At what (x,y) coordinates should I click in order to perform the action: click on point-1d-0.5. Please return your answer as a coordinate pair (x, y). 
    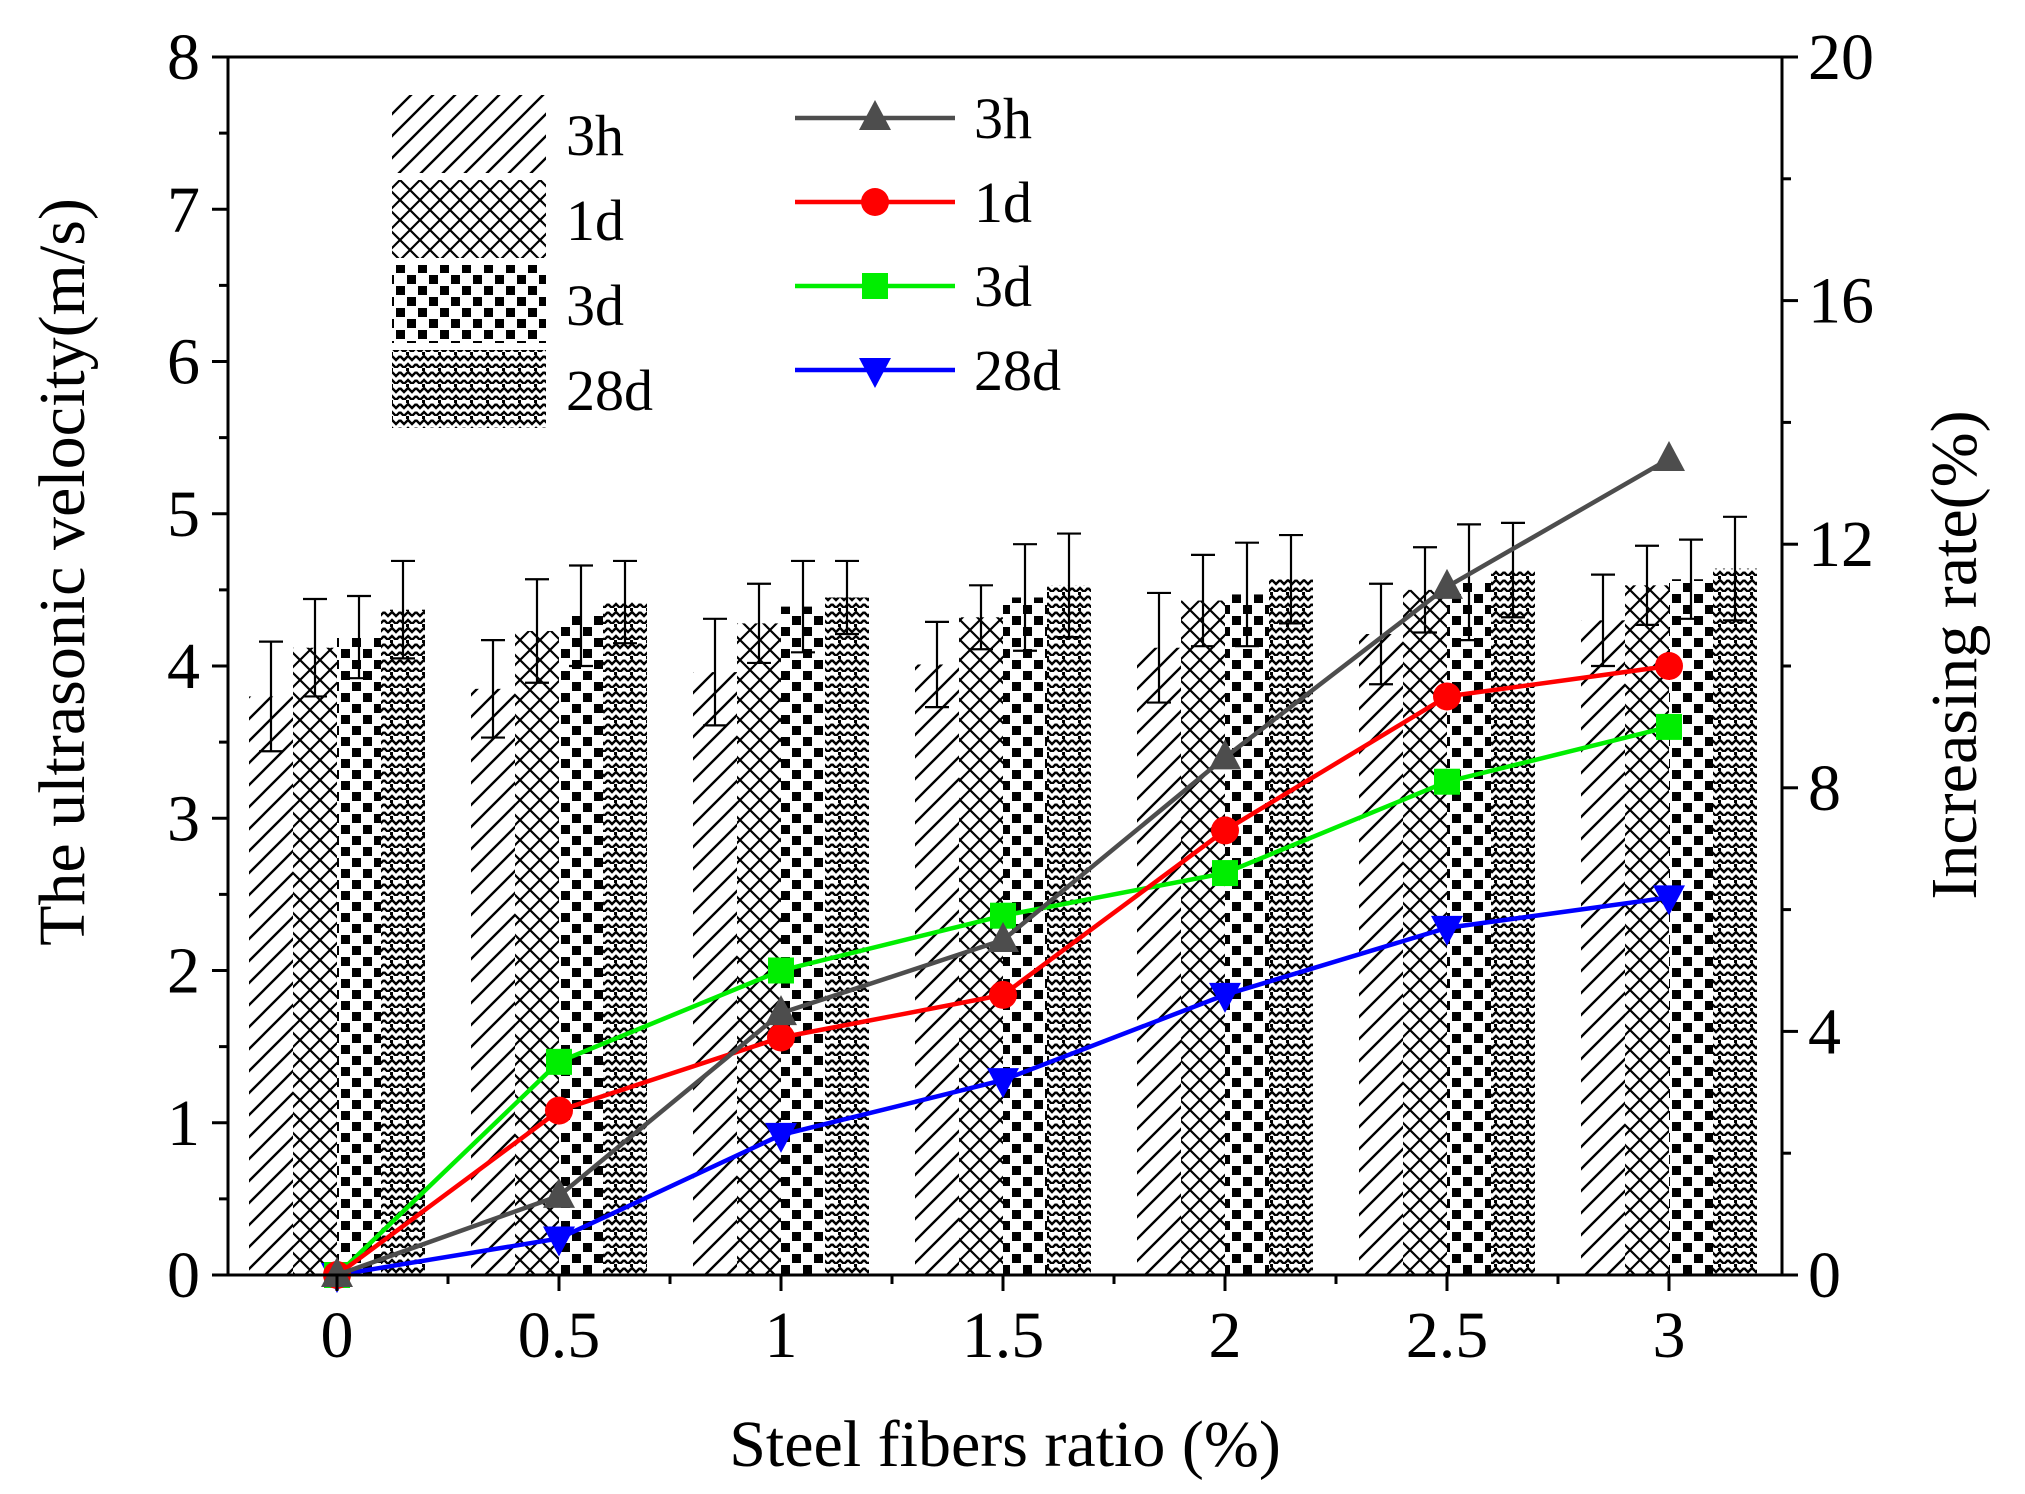
    Looking at the image, I should click on (559, 1110).